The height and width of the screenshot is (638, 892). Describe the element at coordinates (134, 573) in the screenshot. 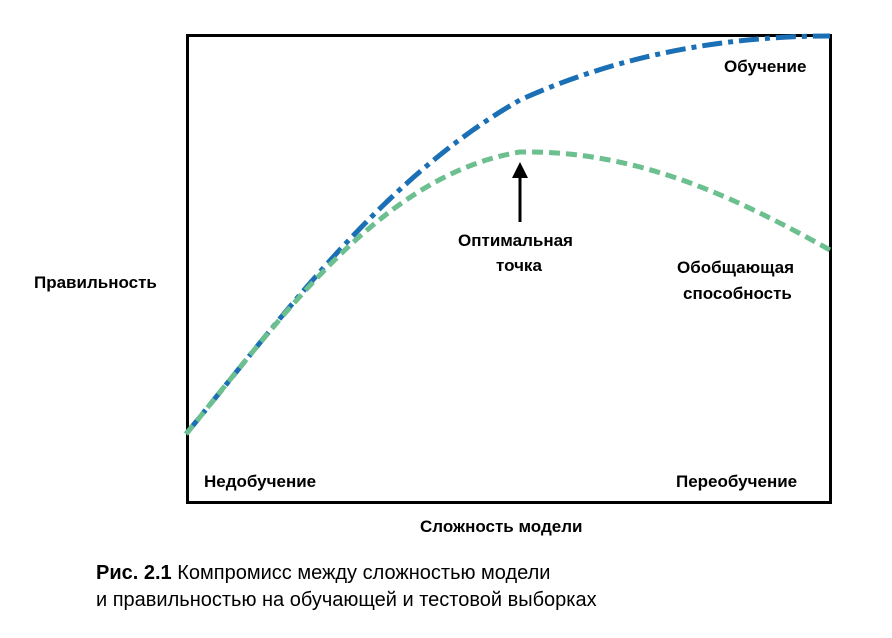

I see `caption-number: Рис. 2.1` at that location.